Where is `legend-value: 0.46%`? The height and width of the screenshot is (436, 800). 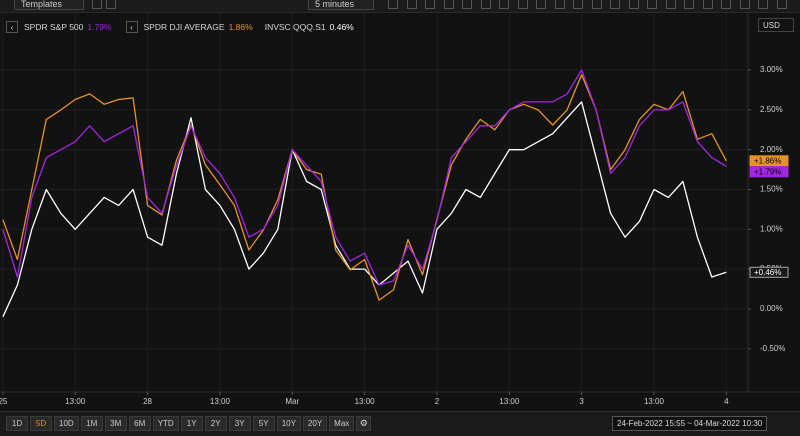
legend-value: 0.46% is located at coordinates (341, 27).